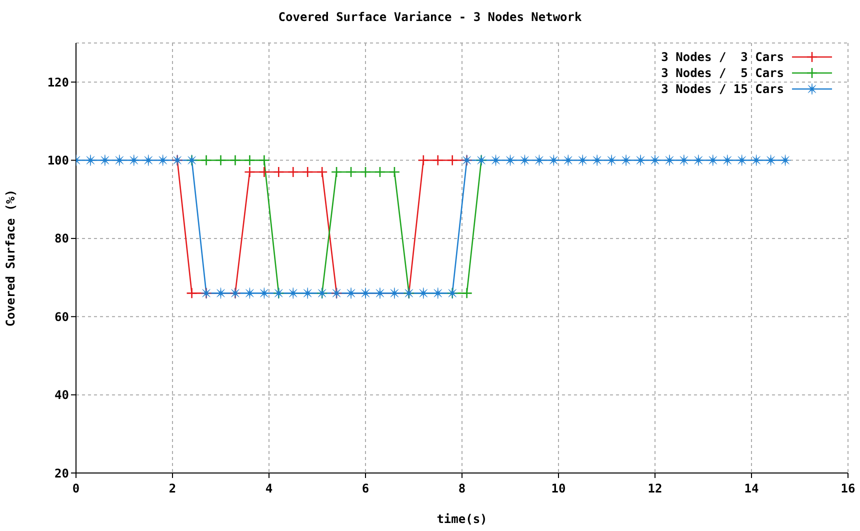  I want to click on x-tick-label: 8, so click(462, 489).